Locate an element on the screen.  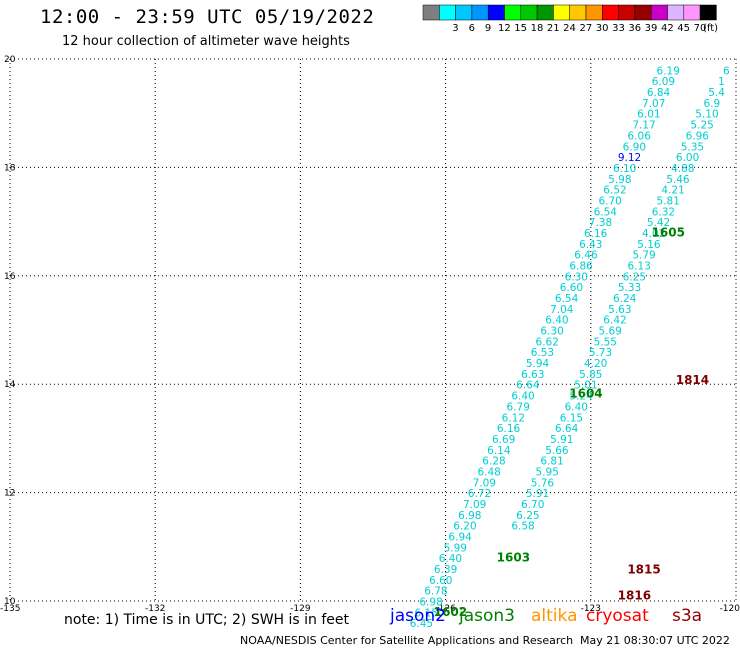
color-bin-label: 42 is located at coordinates (667, 28).